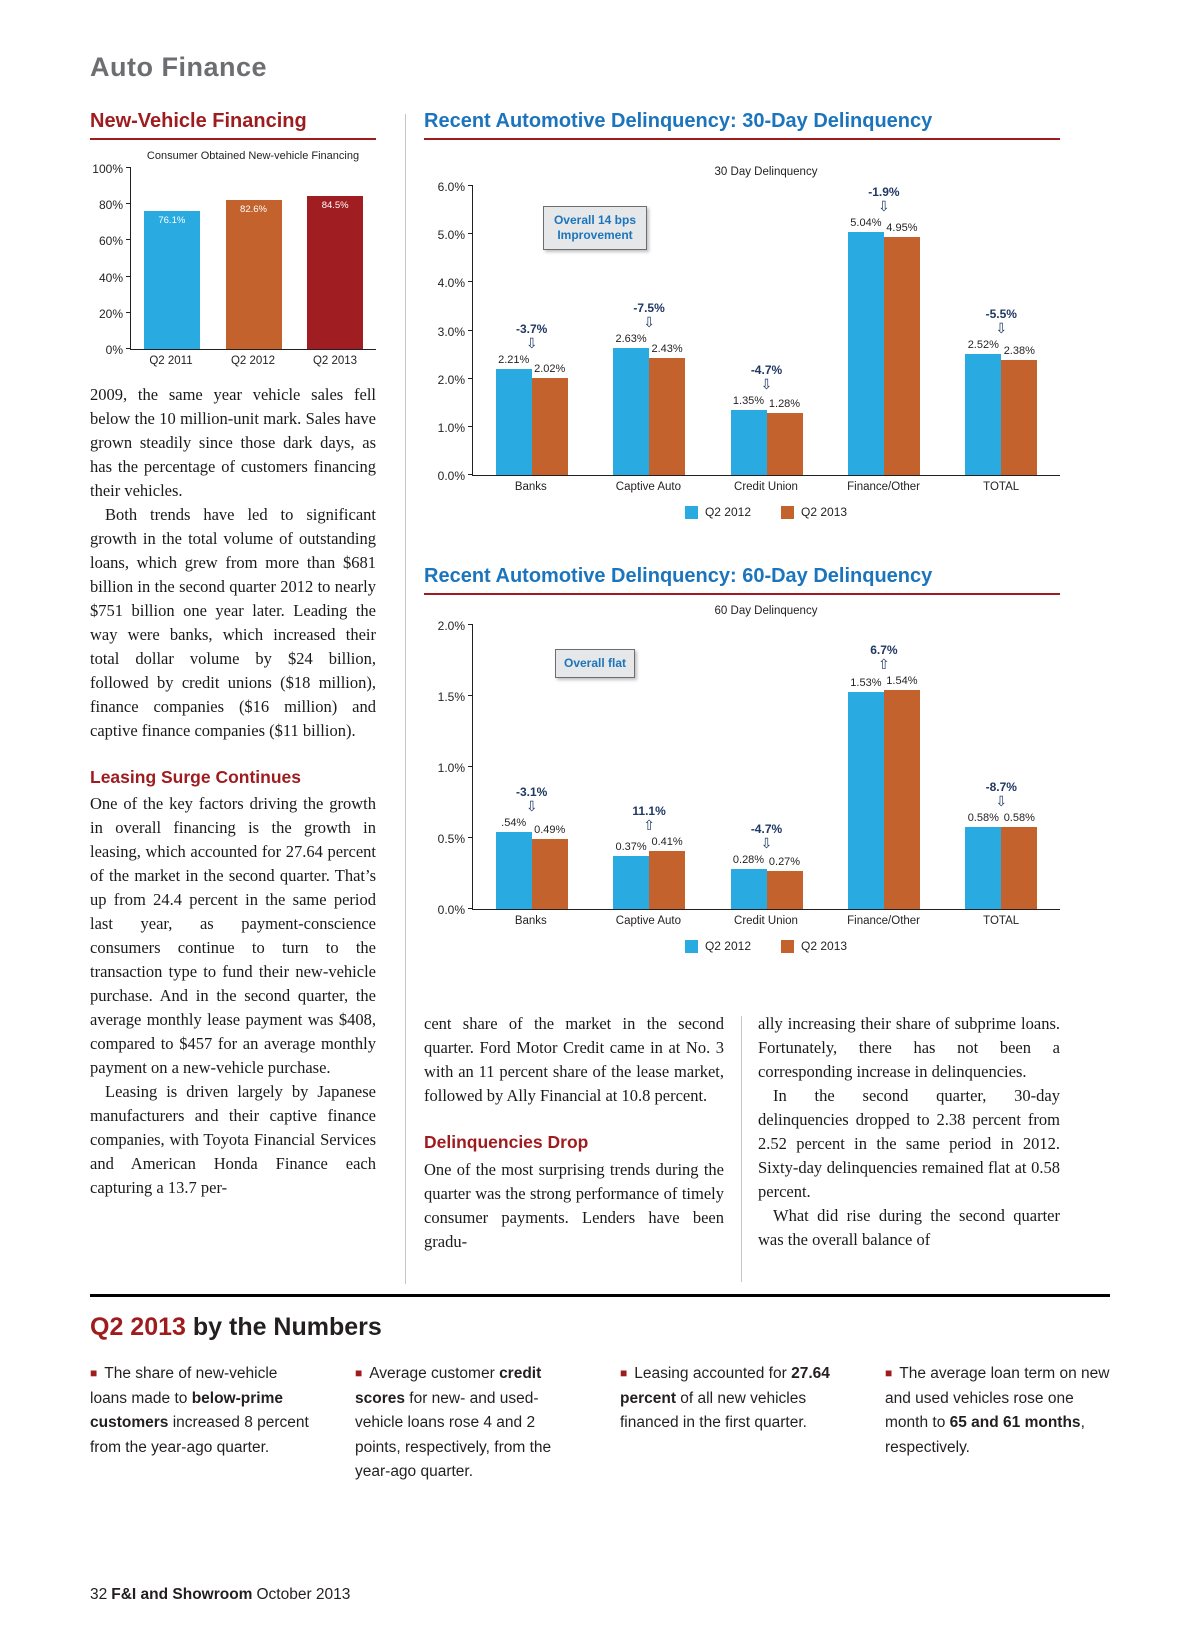 Image resolution: width=1200 pixels, height=1638 pixels. What do you see at coordinates (866, 223) in the screenshot?
I see `bar-value-label: 5.04%` at bounding box center [866, 223].